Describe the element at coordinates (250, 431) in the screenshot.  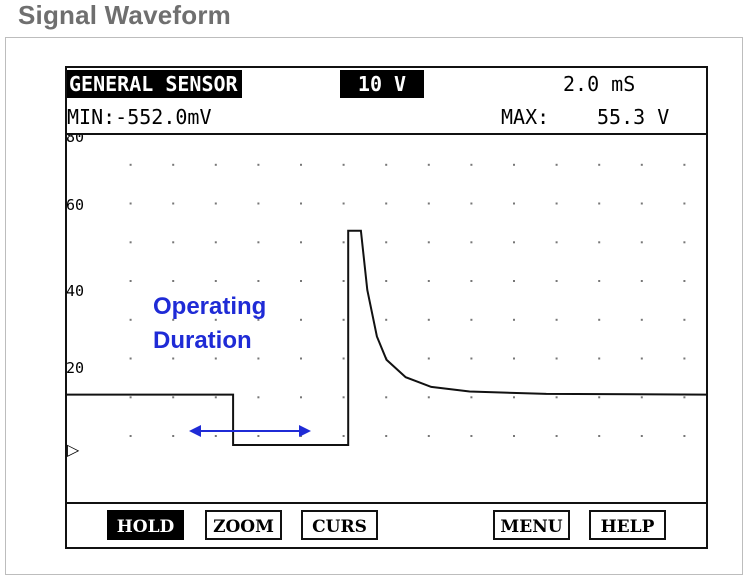
I see `operating-duration-arrow` at that location.